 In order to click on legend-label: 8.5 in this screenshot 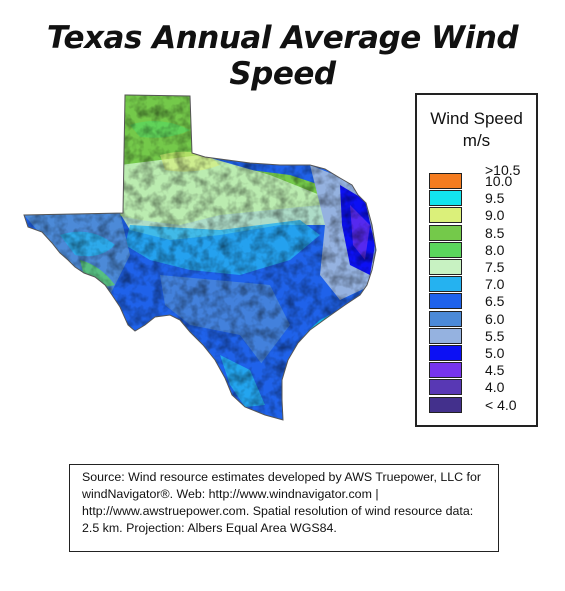, I will do `click(495, 232)`.